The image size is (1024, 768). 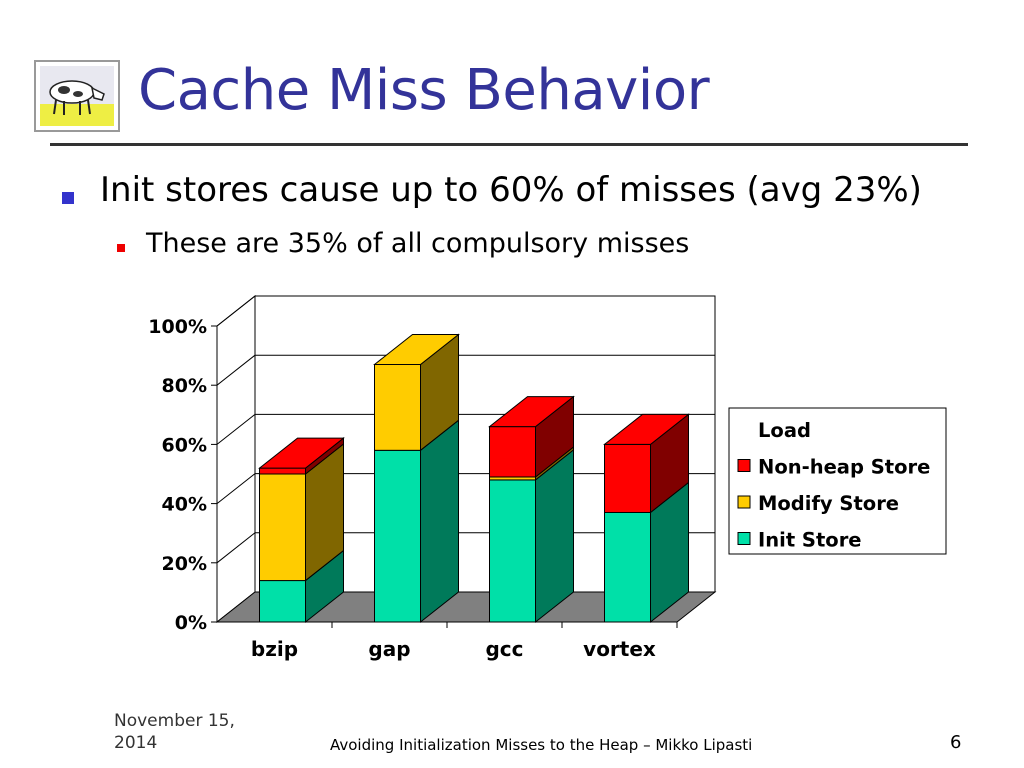 What do you see at coordinates (837, 481) in the screenshot?
I see `legend-box` at bounding box center [837, 481].